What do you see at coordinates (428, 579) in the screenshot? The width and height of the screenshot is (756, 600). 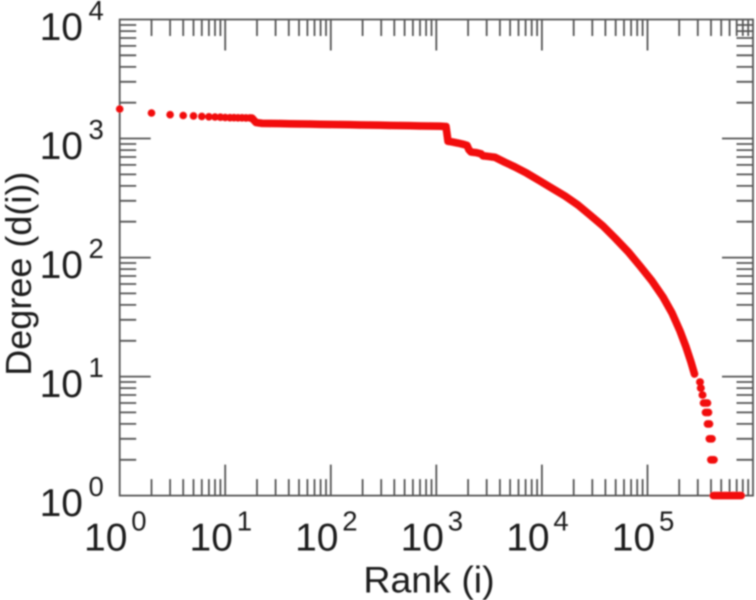 I see `svg-text: Rank (i)` at bounding box center [428, 579].